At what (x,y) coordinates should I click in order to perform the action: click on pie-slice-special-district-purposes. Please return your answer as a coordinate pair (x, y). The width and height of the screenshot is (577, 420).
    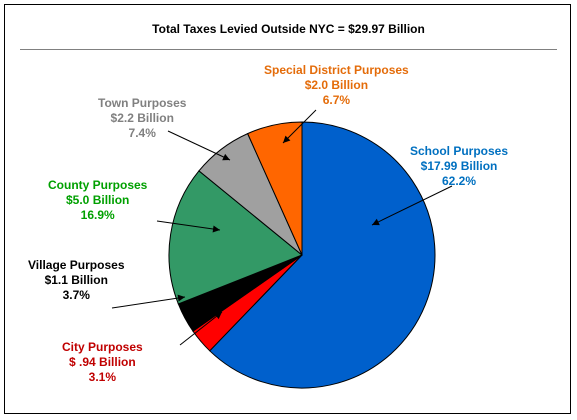
    Looking at the image, I should click on (274, 188).